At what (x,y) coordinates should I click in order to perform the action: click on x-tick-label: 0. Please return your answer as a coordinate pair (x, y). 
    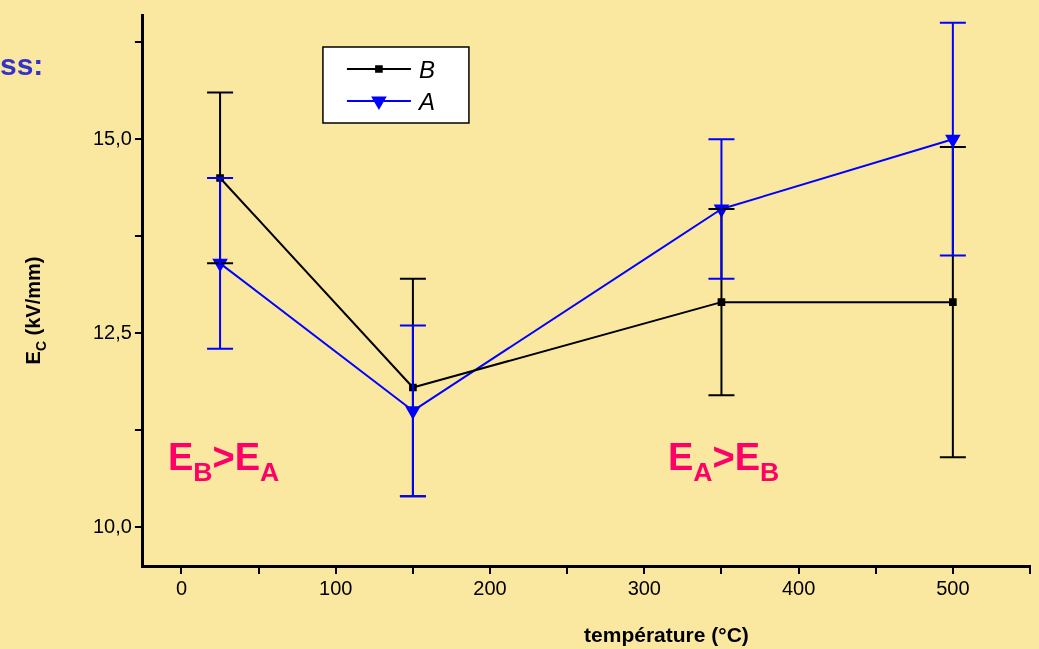
    Looking at the image, I should click on (181, 587).